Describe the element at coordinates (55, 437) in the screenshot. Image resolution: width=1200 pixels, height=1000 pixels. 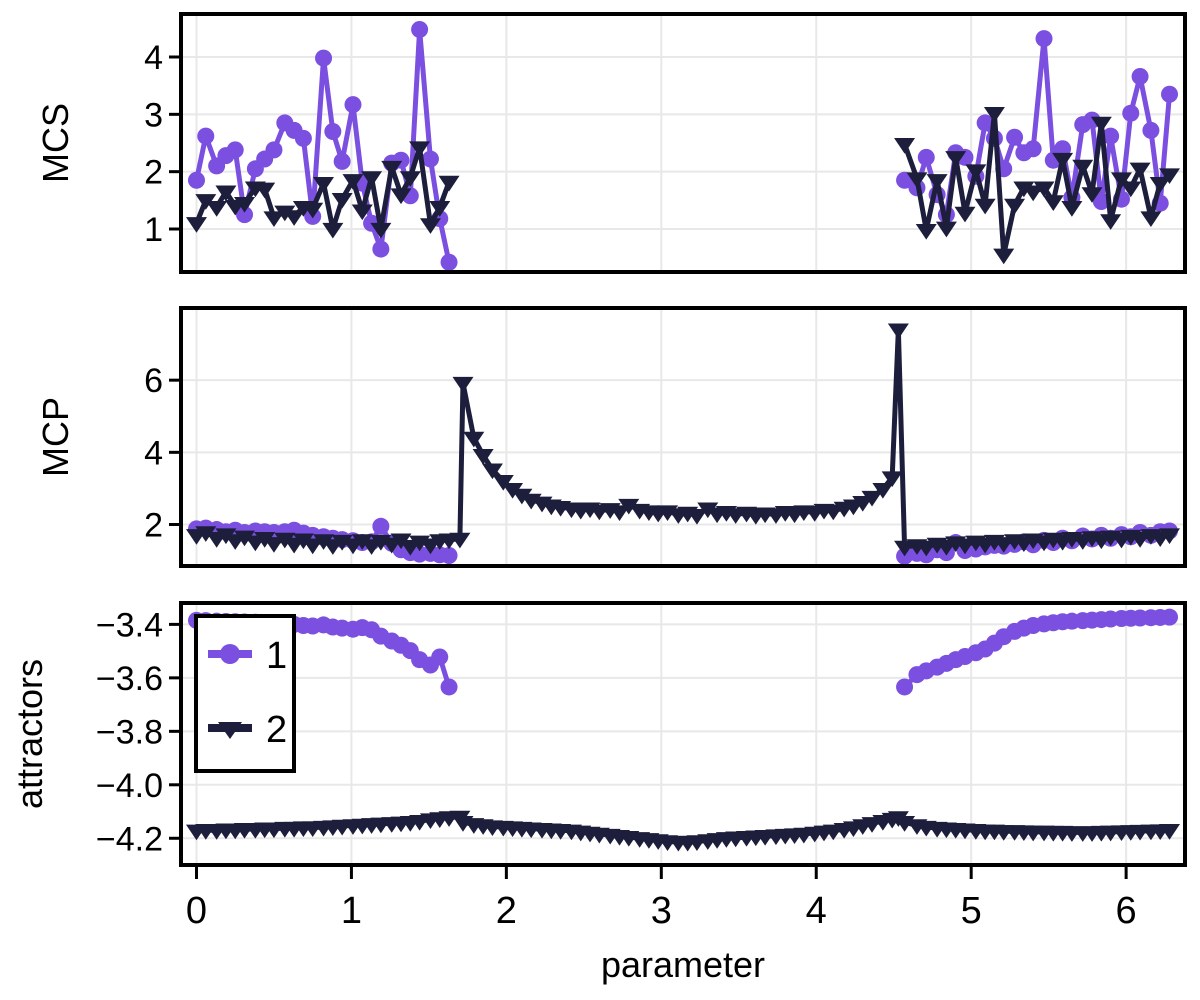
I see `yaxis-title: MCP` at that location.